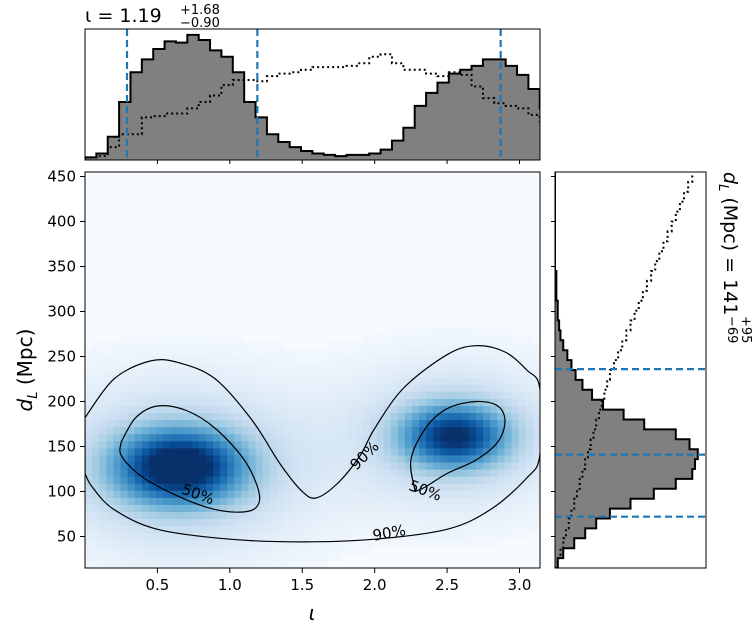 Image resolution: width=753 pixels, height=635 pixels. I want to click on y-tick-label: 150, so click(61, 447).